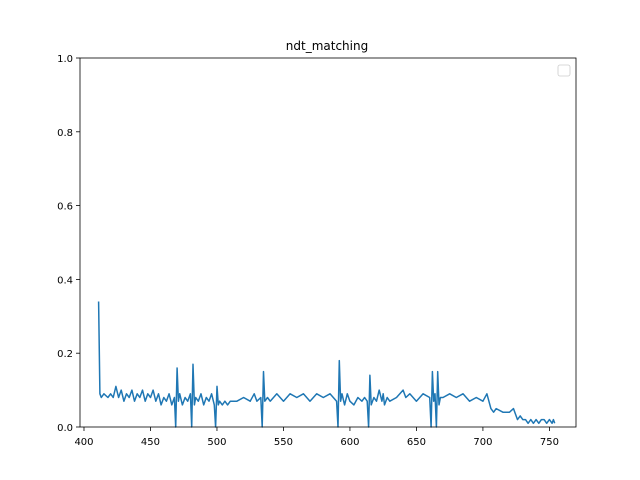 The image size is (640, 480). Describe the element at coordinates (150, 442) in the screenshot. I see `x-tick-label: 450` at that location.